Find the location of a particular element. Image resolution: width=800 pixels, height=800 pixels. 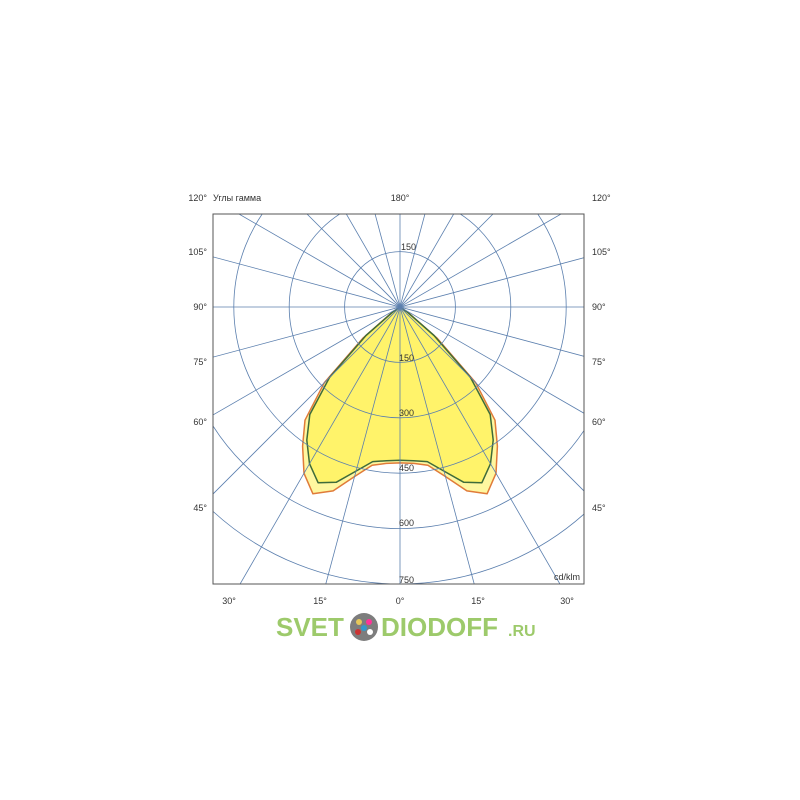

ring-label: 600 is located at coordinates (406, 523).